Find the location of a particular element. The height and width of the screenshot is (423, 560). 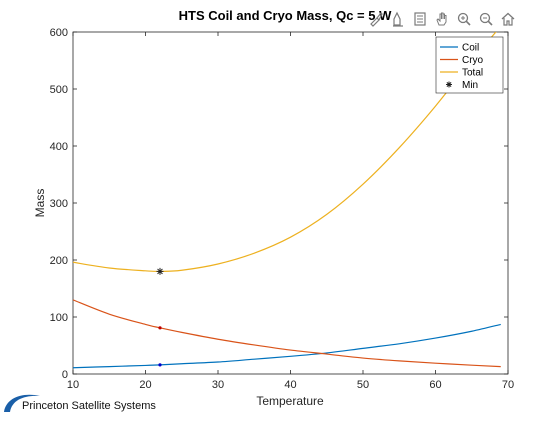

legend-label: Cryo is located at coordinates (473, 60).